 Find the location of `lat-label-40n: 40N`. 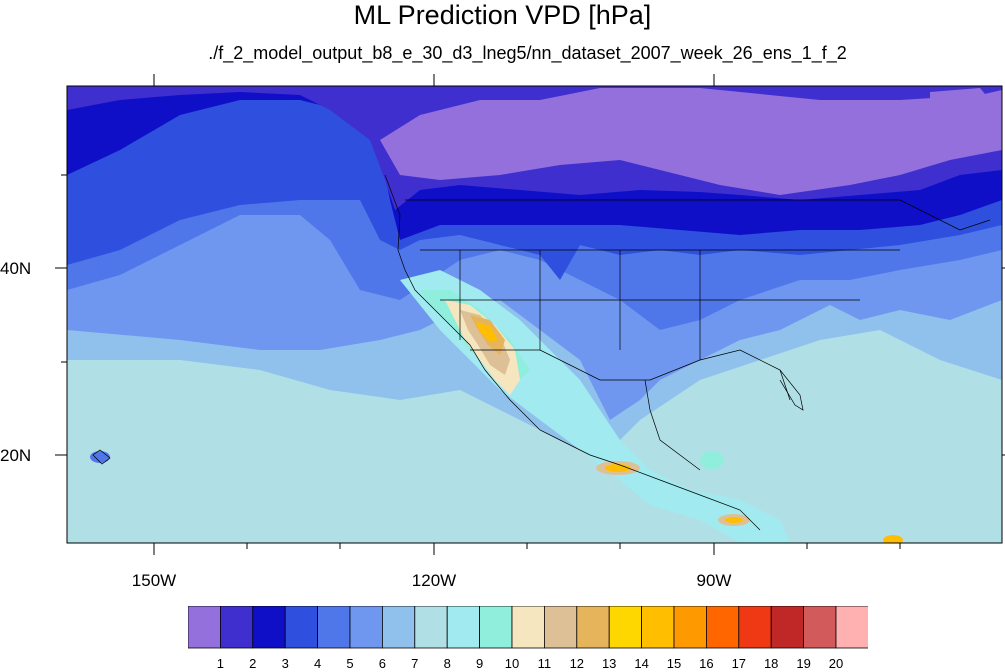

lat-label-40n: 40N is located at coordinates (16, 268).